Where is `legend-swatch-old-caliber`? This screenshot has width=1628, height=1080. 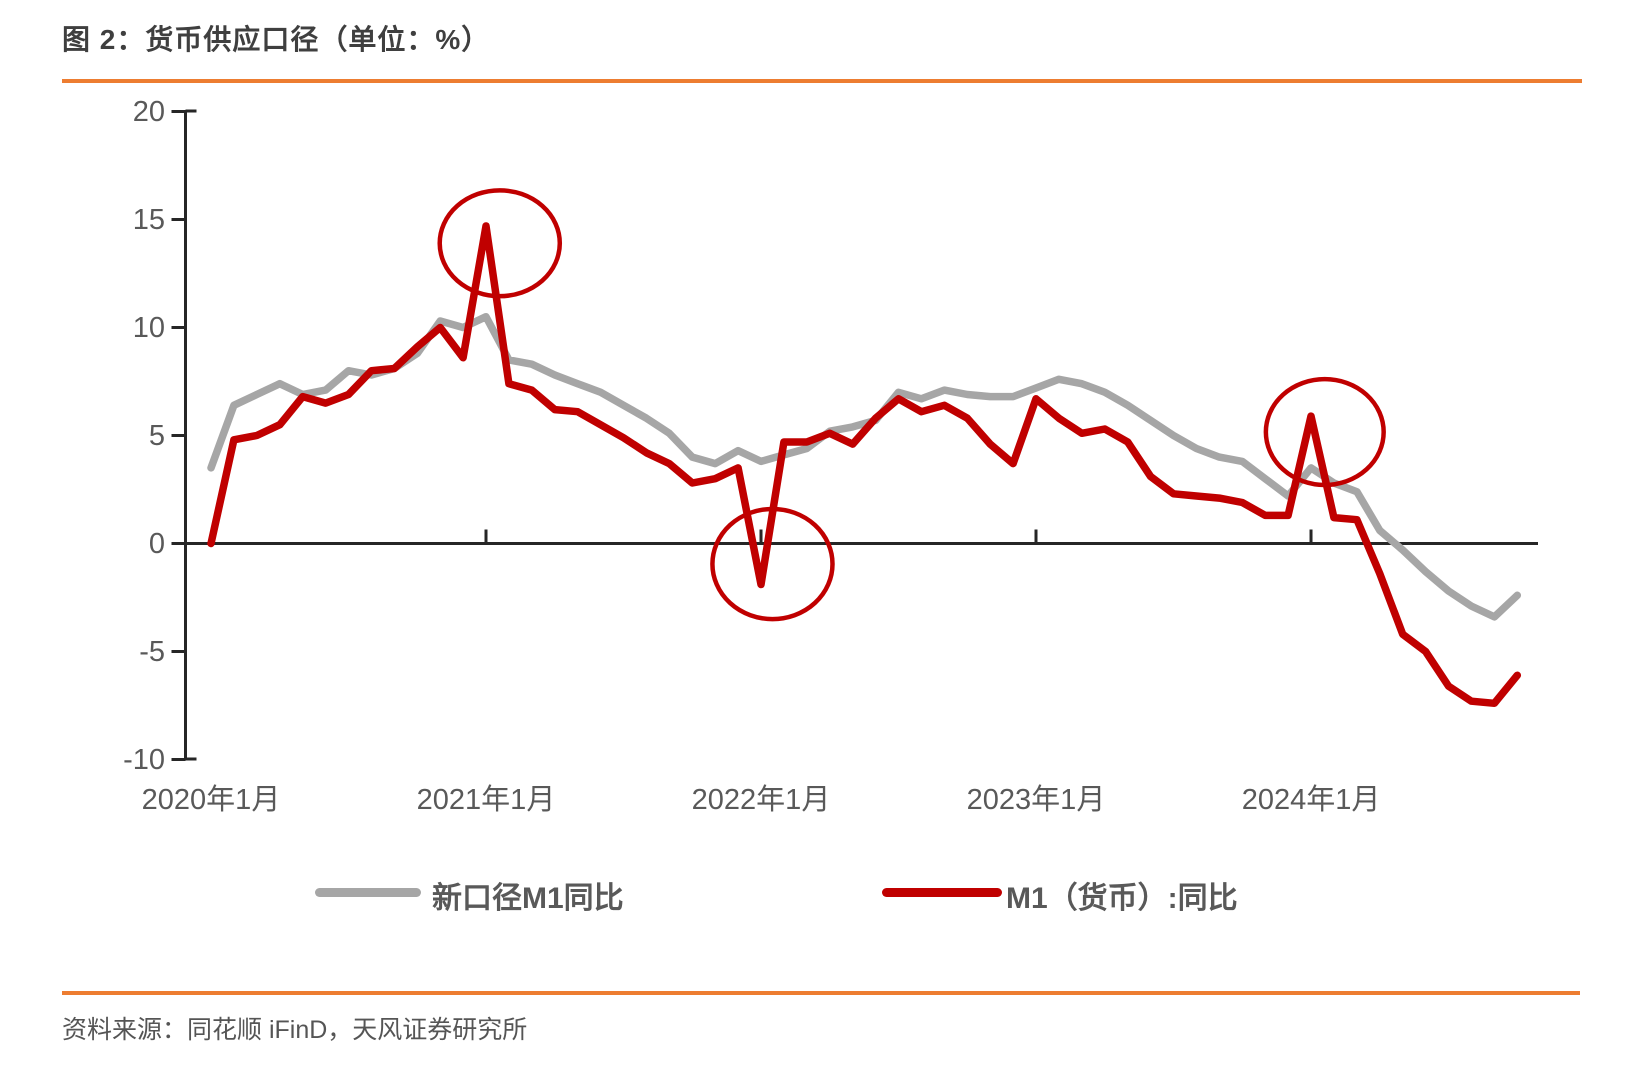 legend-swatch-old-caliber is located at coordinates (942, 892).